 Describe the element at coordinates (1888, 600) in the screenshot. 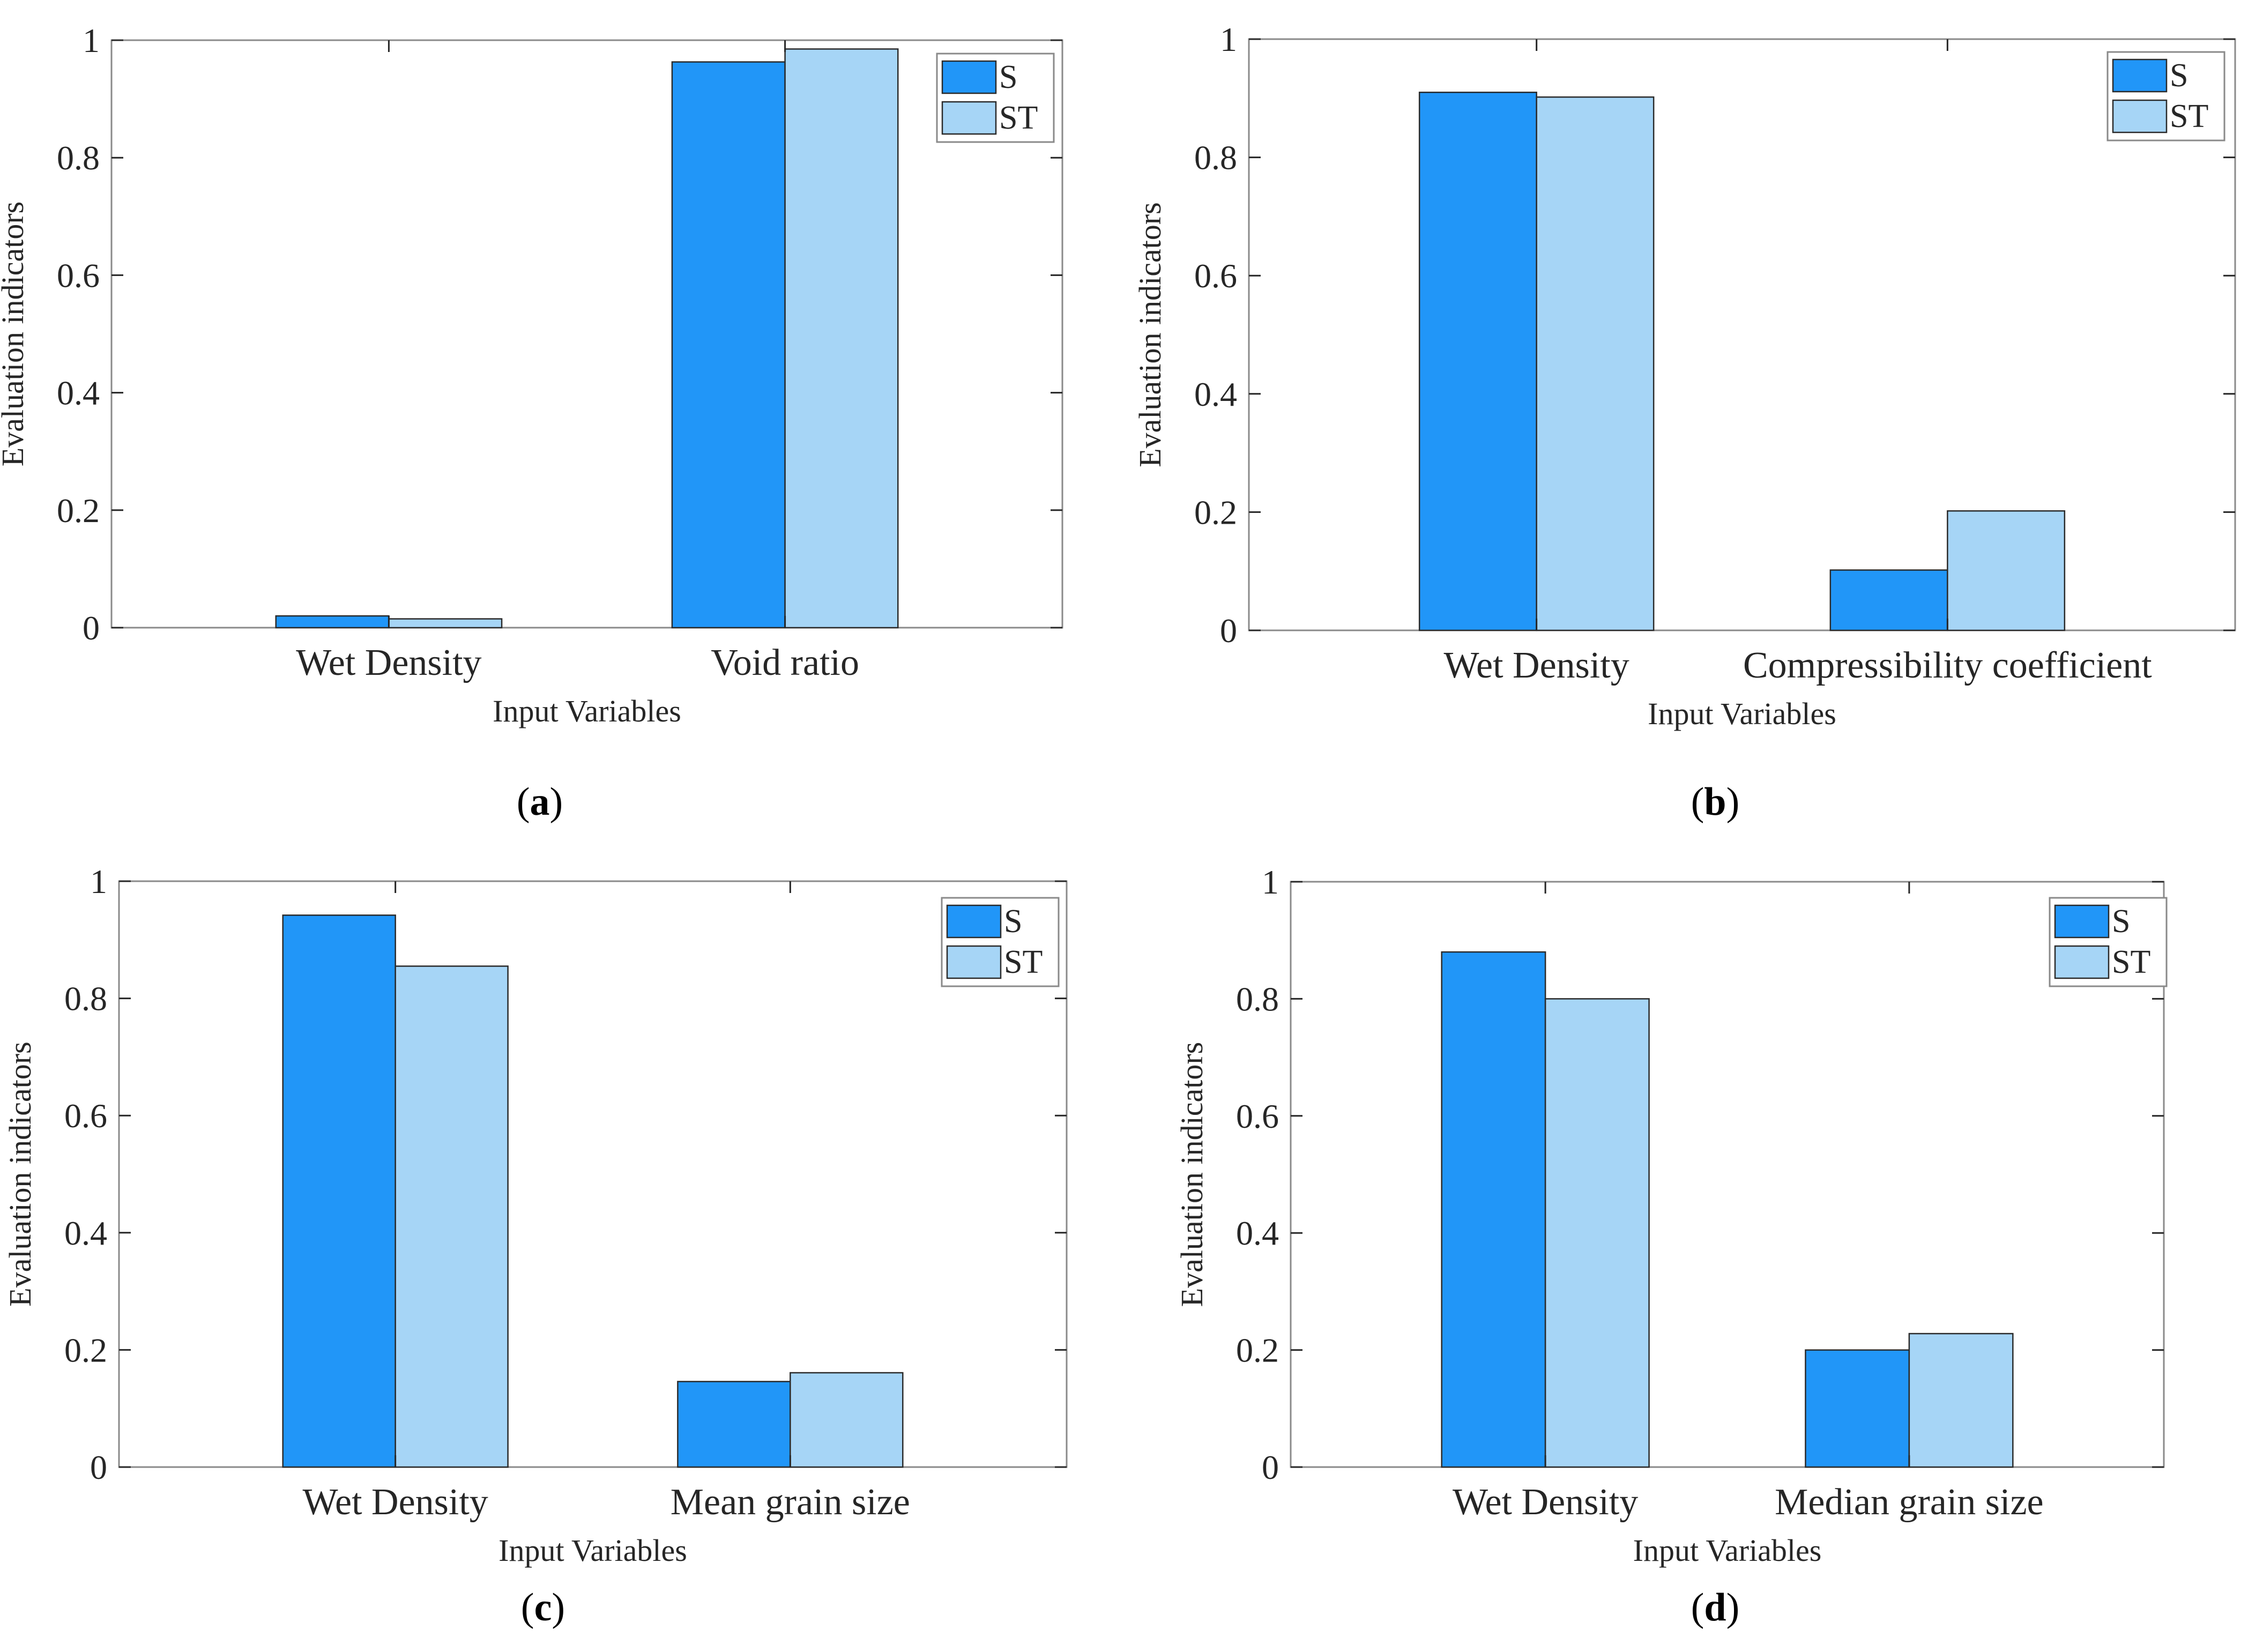

I see `bar-s-compressibility-coefficient` at that location.